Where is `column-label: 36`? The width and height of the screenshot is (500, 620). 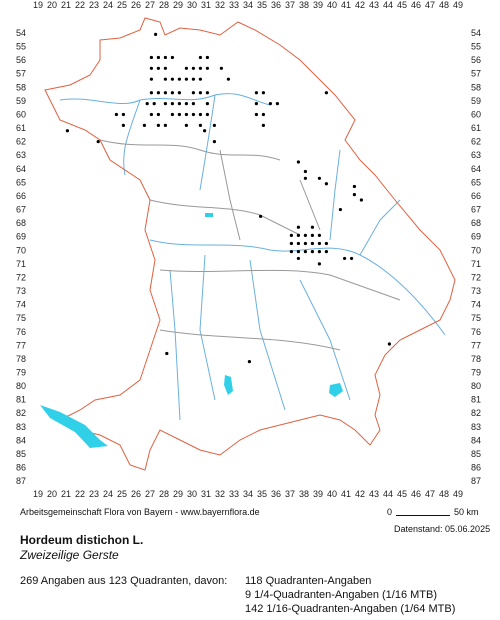
column-label: 36 is located at coordinates (276, 5).